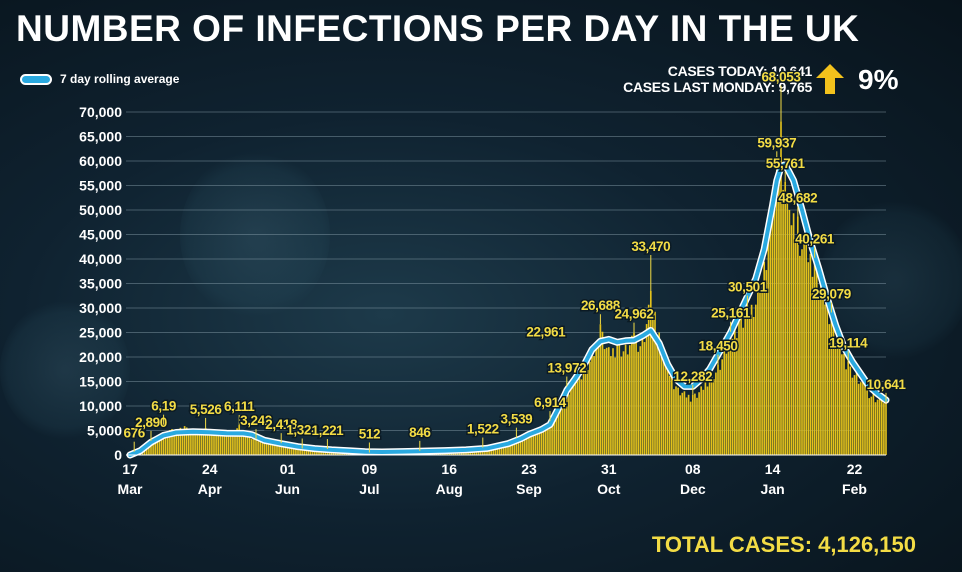 The image size is (962, 572). I want to click on y-tick-label: 0, so click(118, 455).